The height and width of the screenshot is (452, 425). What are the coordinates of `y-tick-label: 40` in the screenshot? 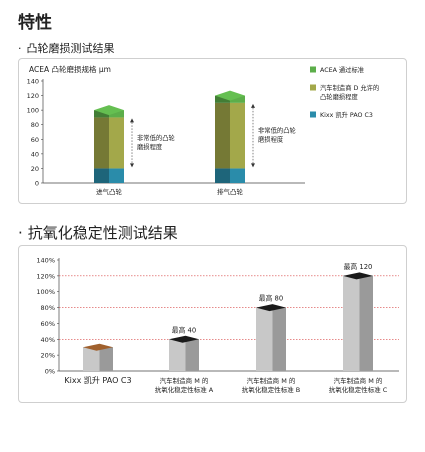 It's located at (35, 154).